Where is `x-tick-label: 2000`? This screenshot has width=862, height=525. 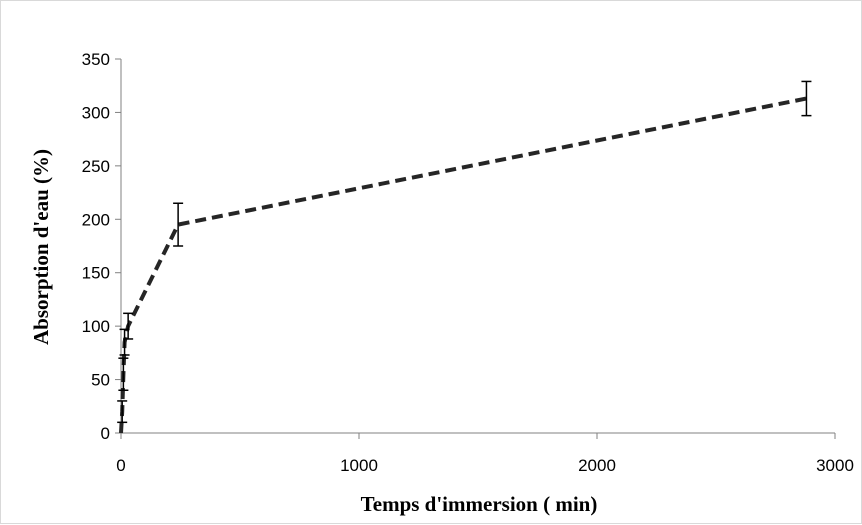
x-tick-label: 2000 is located at coordinates (597, 465).